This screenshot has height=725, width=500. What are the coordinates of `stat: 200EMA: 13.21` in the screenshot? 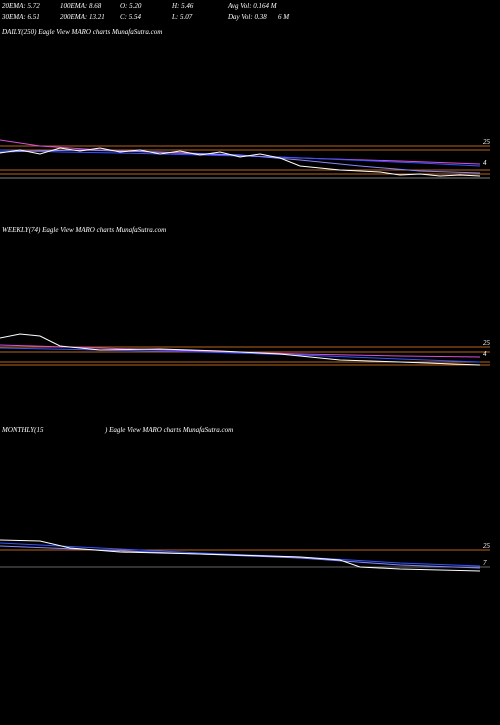 It's located at (82, 17).